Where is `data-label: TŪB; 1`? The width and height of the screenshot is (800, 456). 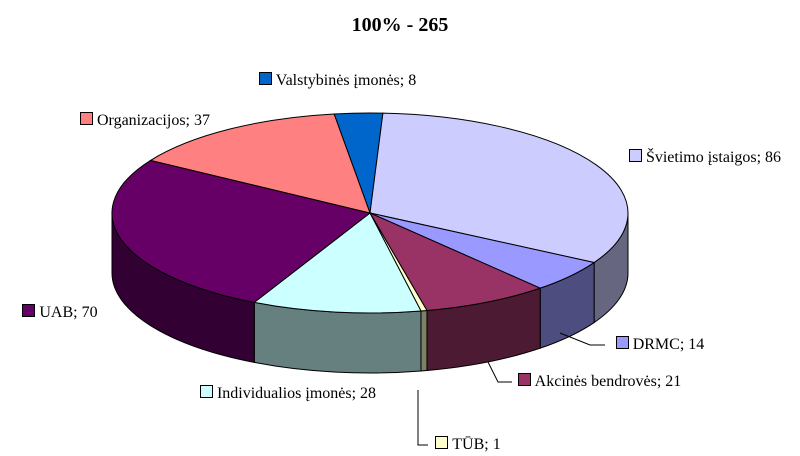
data-label: TŪB; 1 is located at coordinates (468, 445).